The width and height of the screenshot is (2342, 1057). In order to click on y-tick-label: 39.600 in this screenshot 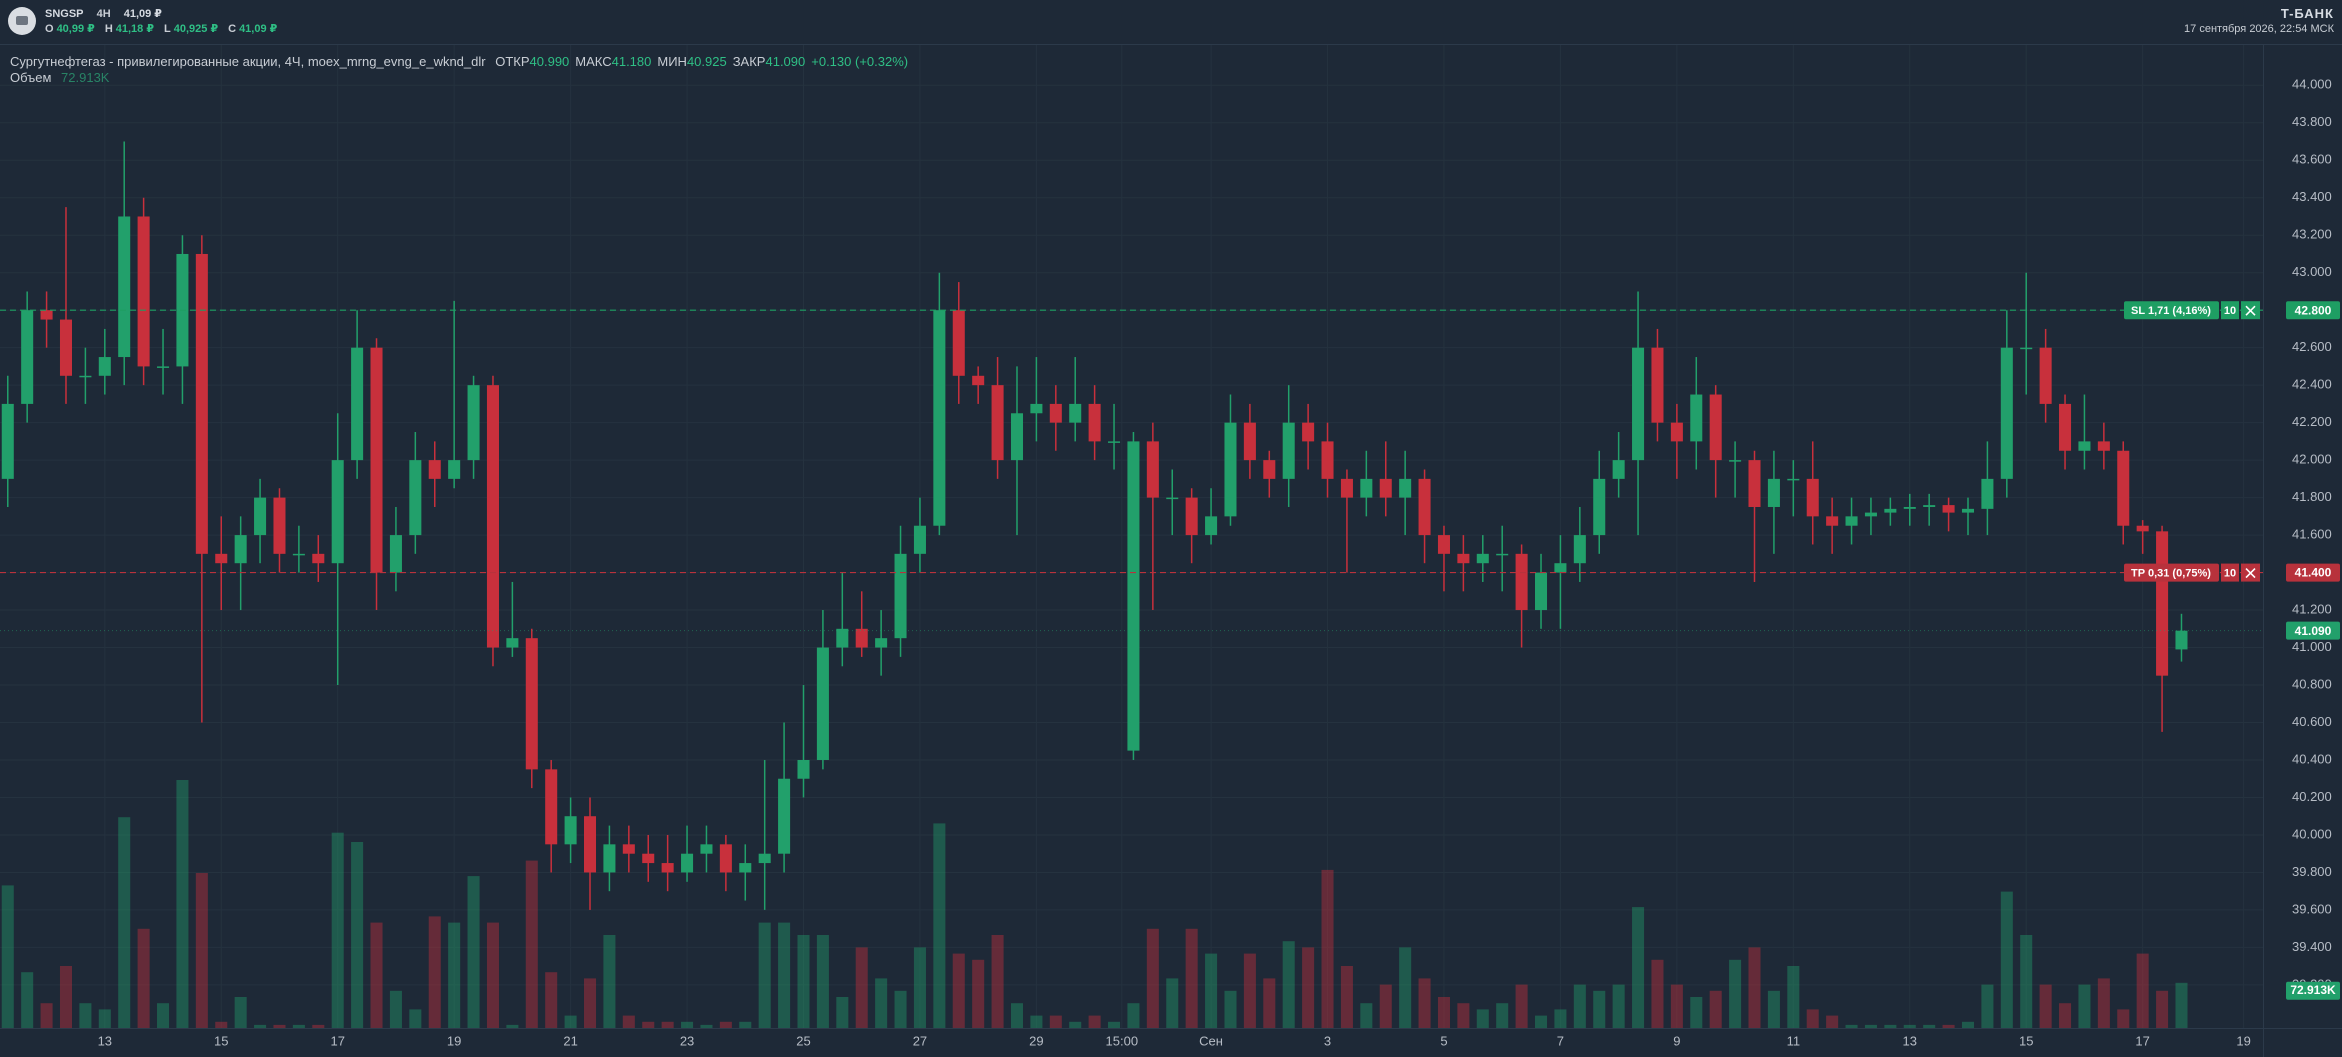, I will do `click(2312, 908)`.